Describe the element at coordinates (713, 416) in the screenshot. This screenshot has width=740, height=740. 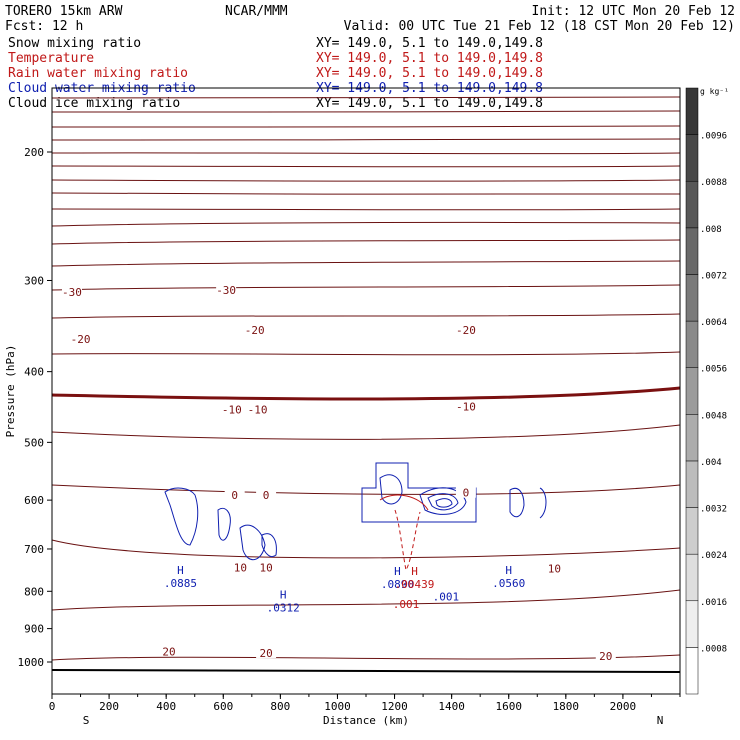
I see `colorbar-level-label: .0048` at that location.